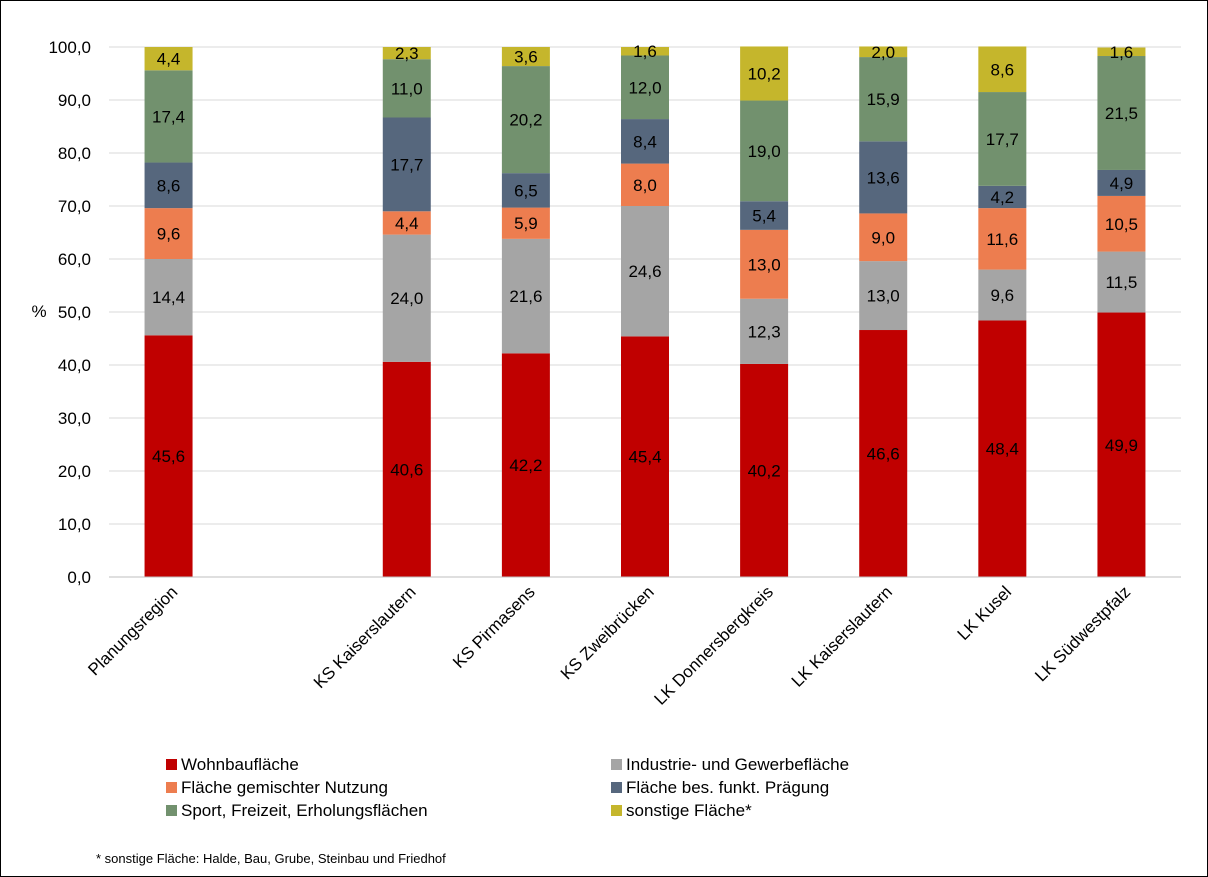  What do you see at coordinates (74, 206) in the screenshot?
I see `y-tick-label: 70,0` at bounding box center [74, 206].